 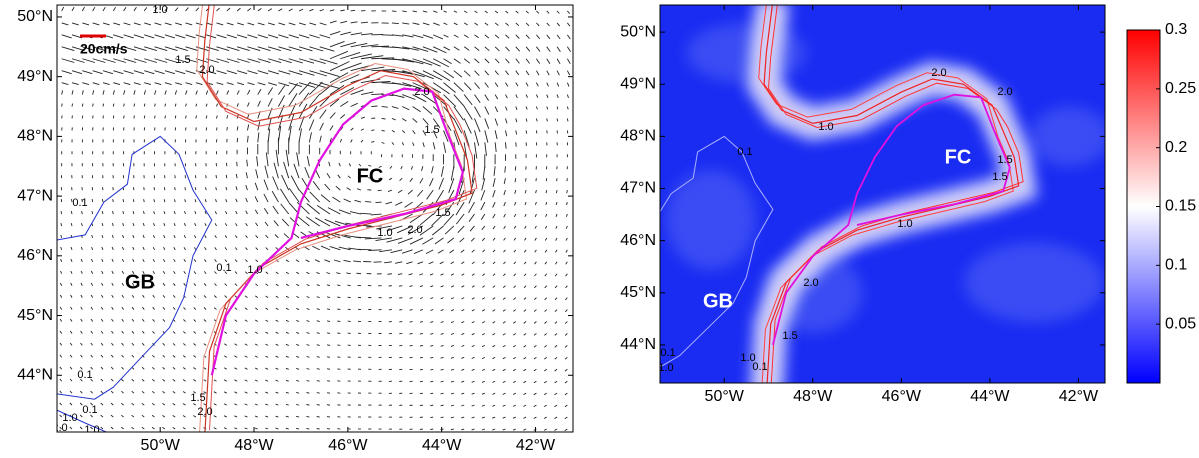 What do you see at coordinates (206, 70) in the screenshot?
I see `contour-label: 2.0` at bounding box center [206, 70].